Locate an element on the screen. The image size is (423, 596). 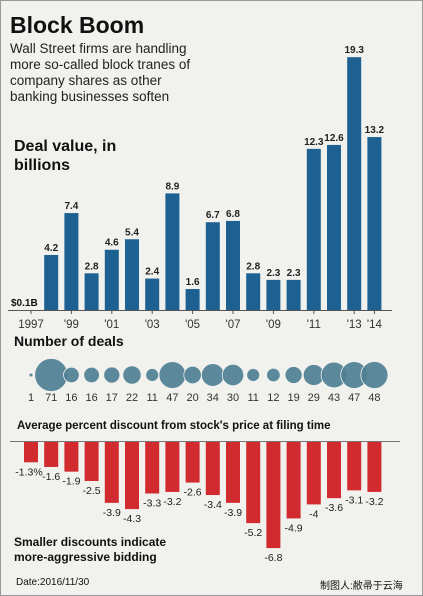
x-tick-label: 1997 is located at coordinates (31, 325).